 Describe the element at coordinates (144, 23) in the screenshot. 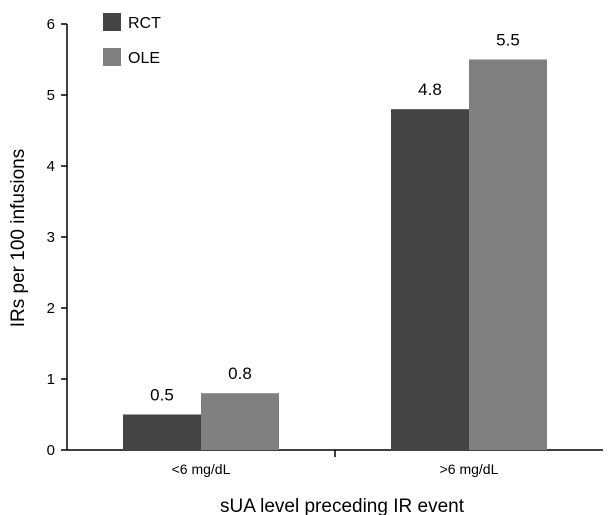

I see `legend-label: RCT` at that location.